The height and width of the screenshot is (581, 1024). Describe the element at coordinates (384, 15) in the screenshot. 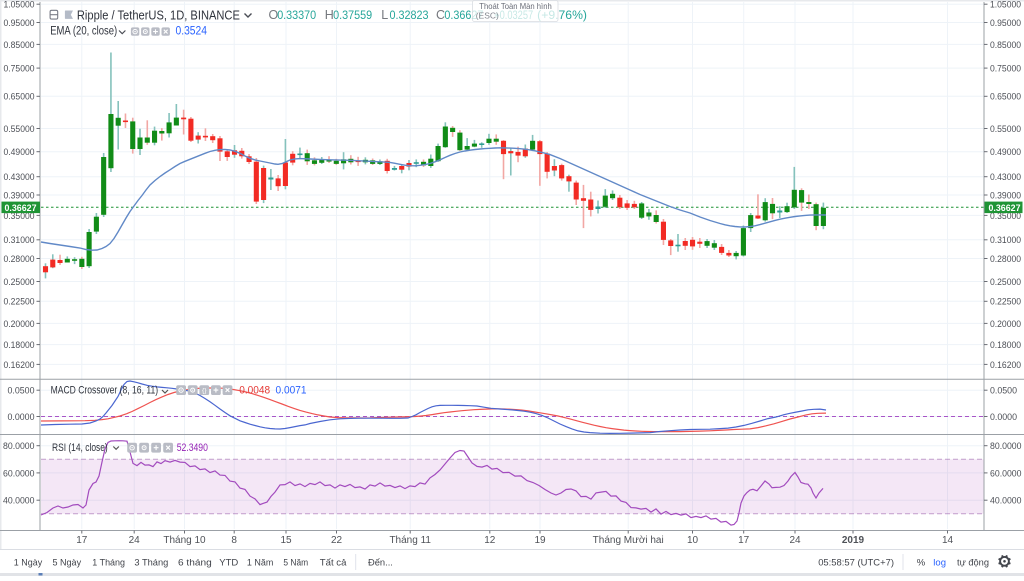

I see `svg-text: L` at that location.